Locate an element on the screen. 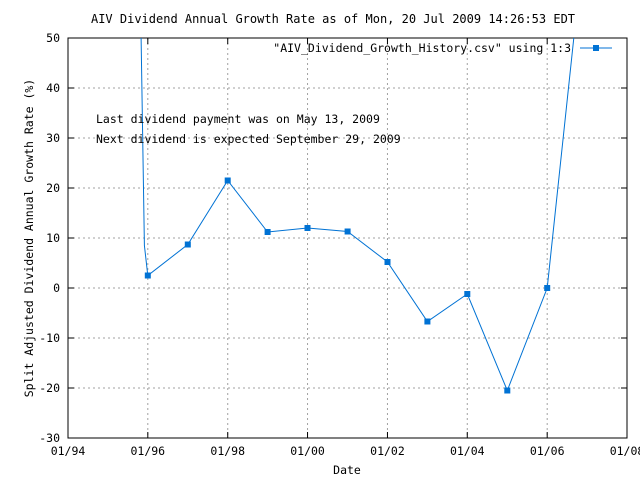 Image resolution: width=640 pixels, height=480 pixels. x-tick-label: 01/06 is located at coordinates (547, 451).